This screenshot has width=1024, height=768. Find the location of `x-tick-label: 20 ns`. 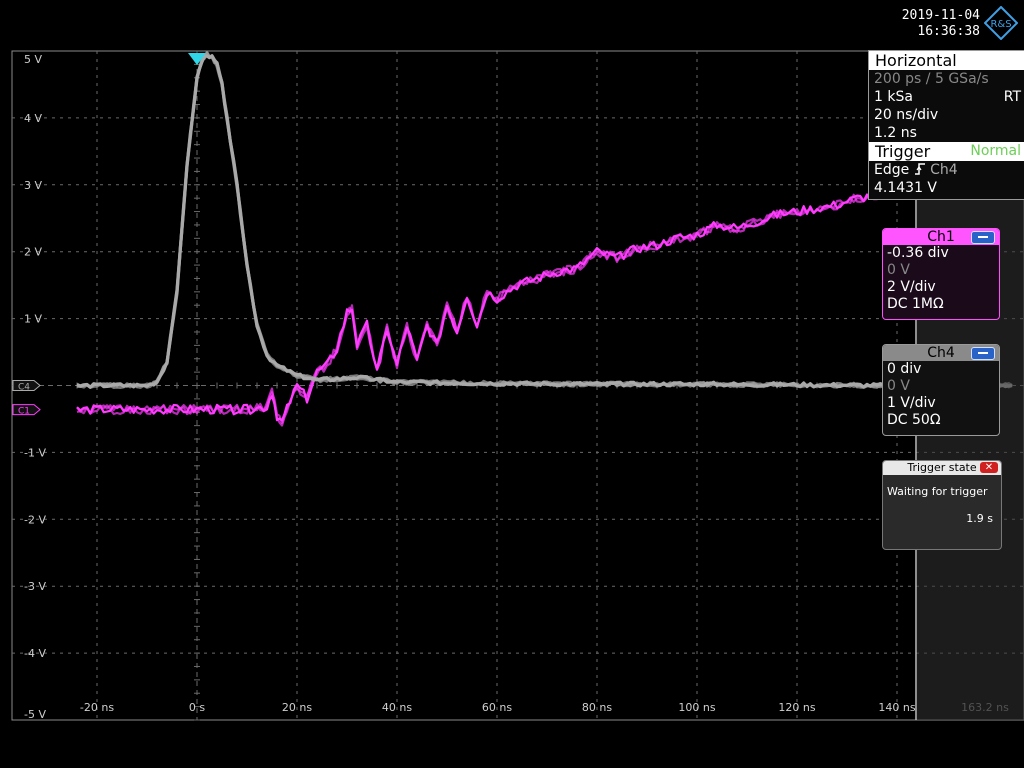

x-tick-label: 20 ns is located at coordinates (297, 707).